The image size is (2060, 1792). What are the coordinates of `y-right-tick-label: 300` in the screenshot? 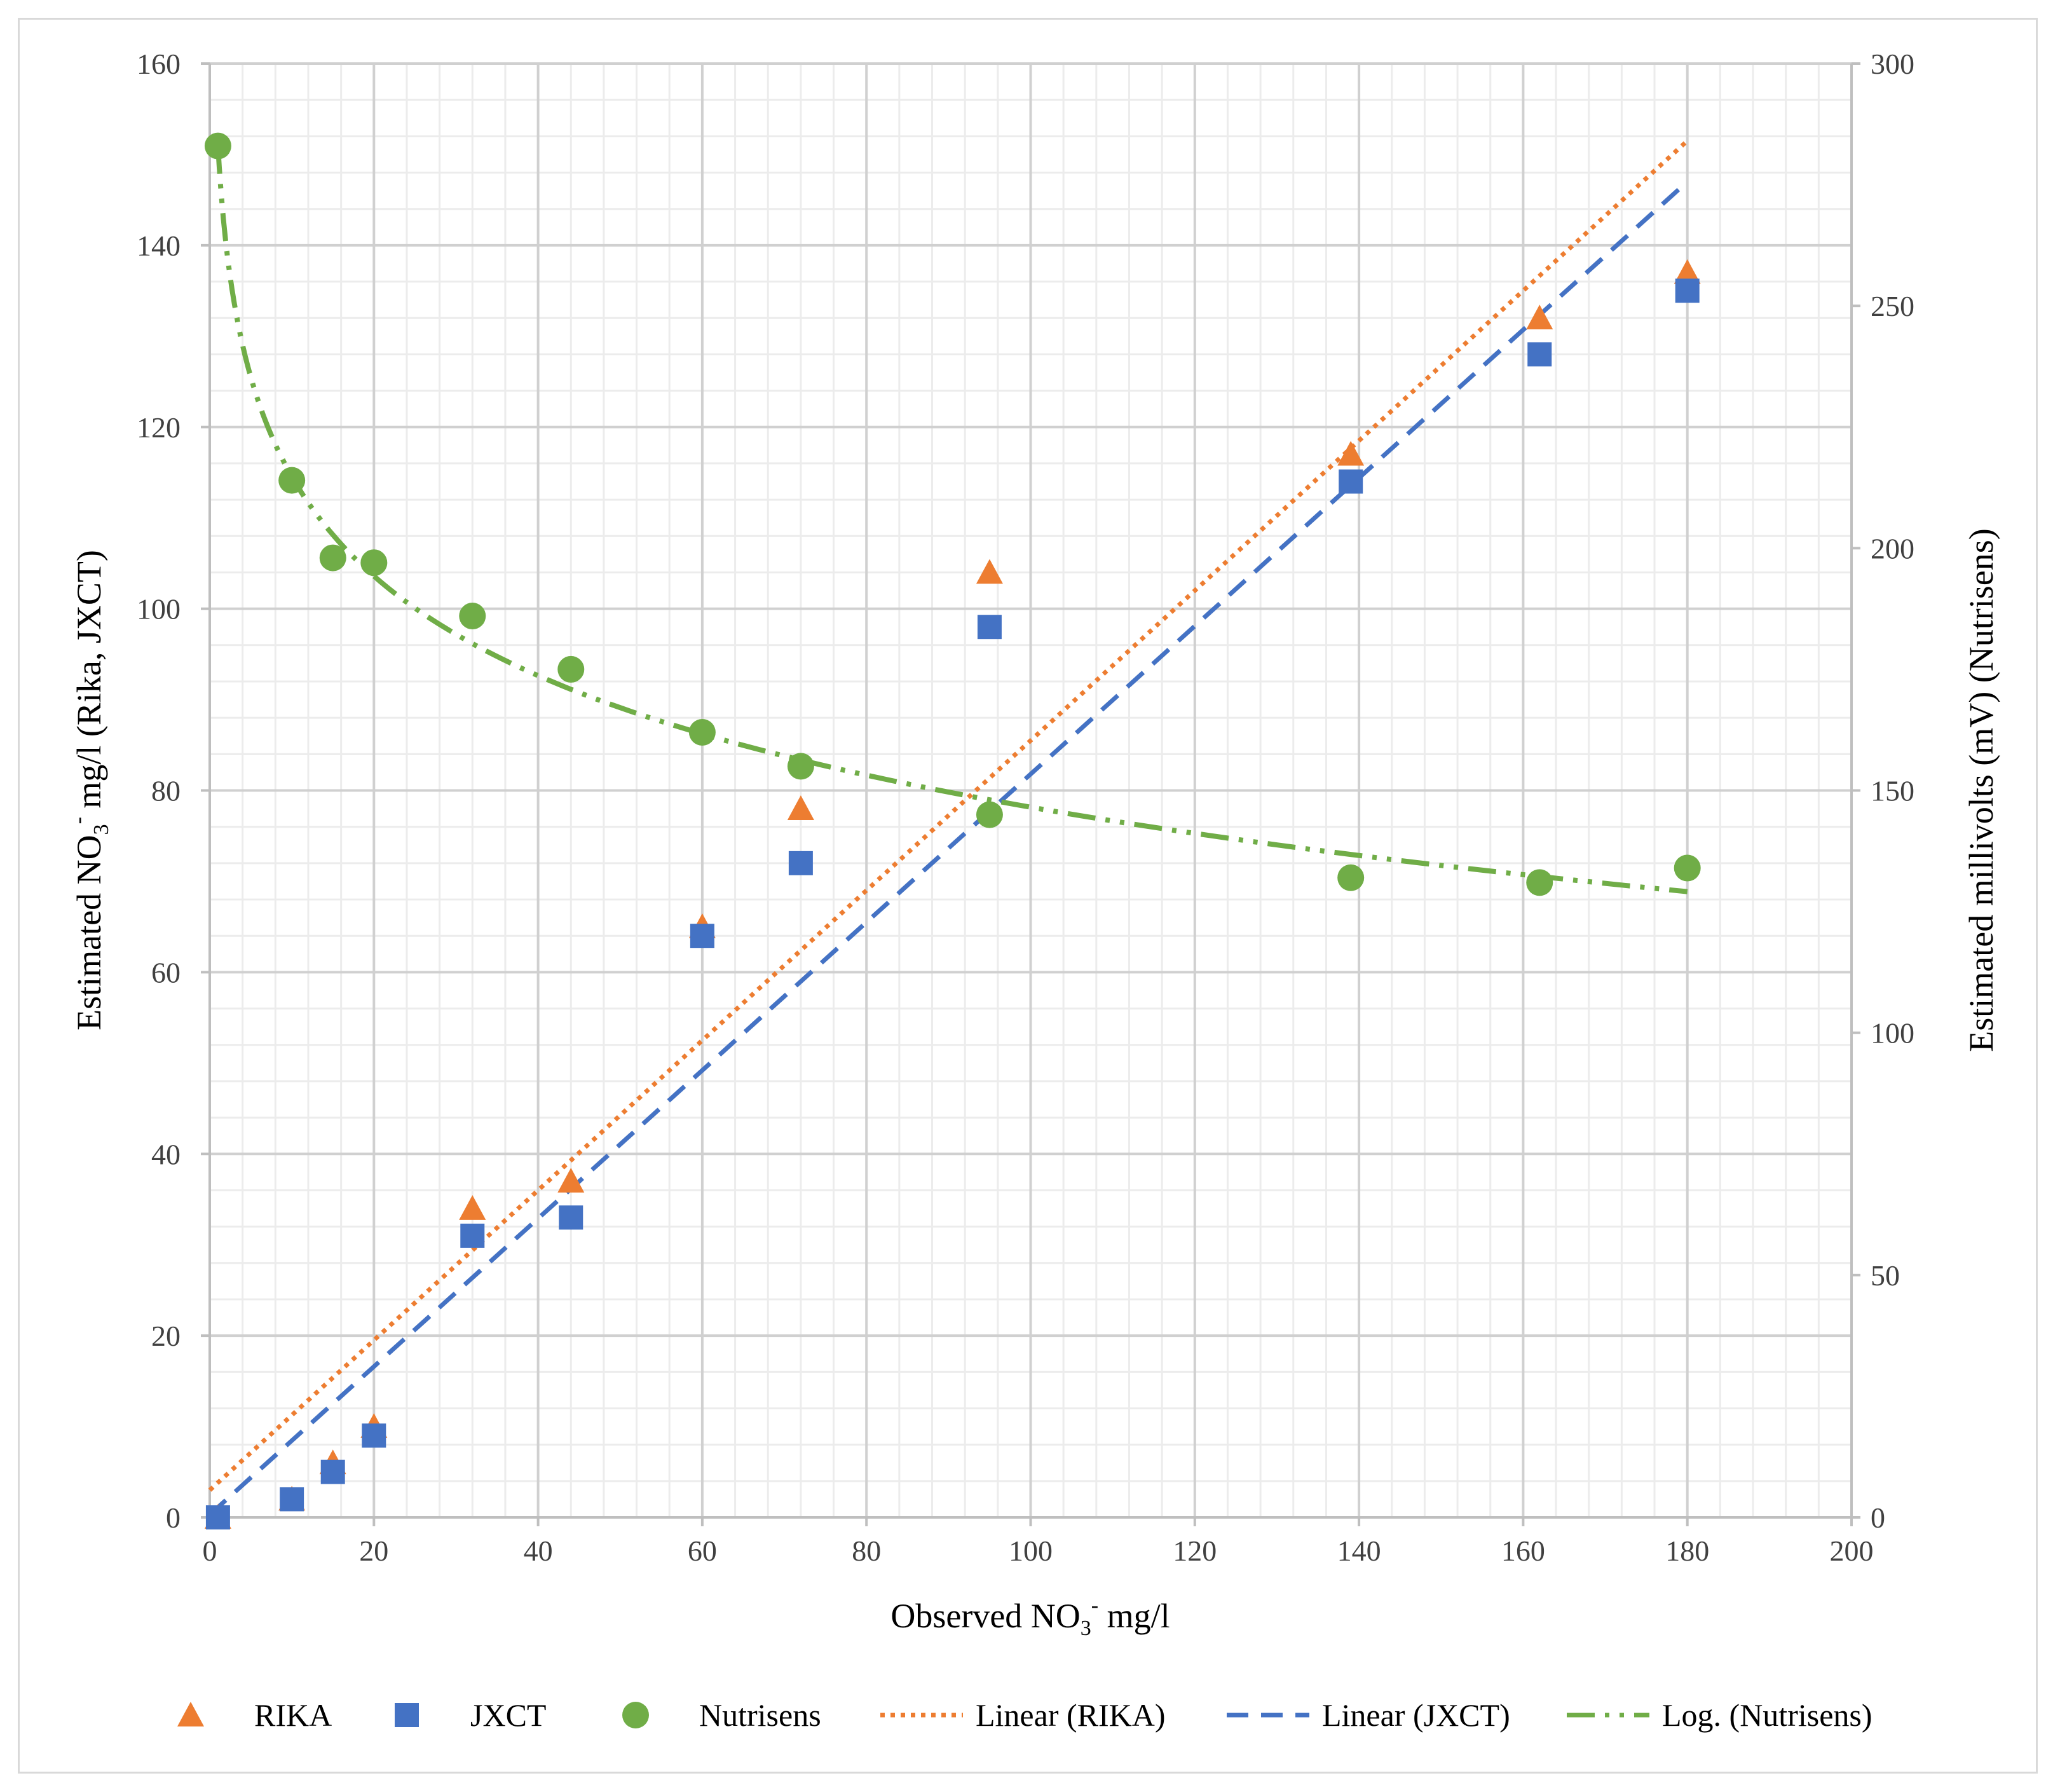 It's located at (1893, 64).